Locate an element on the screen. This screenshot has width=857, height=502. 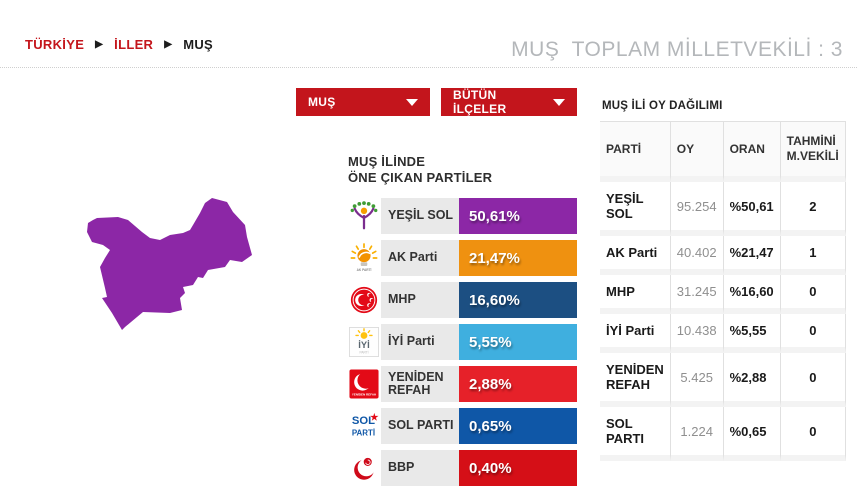
cell-ratio: %21,47 is located at coordinates (752, 255).